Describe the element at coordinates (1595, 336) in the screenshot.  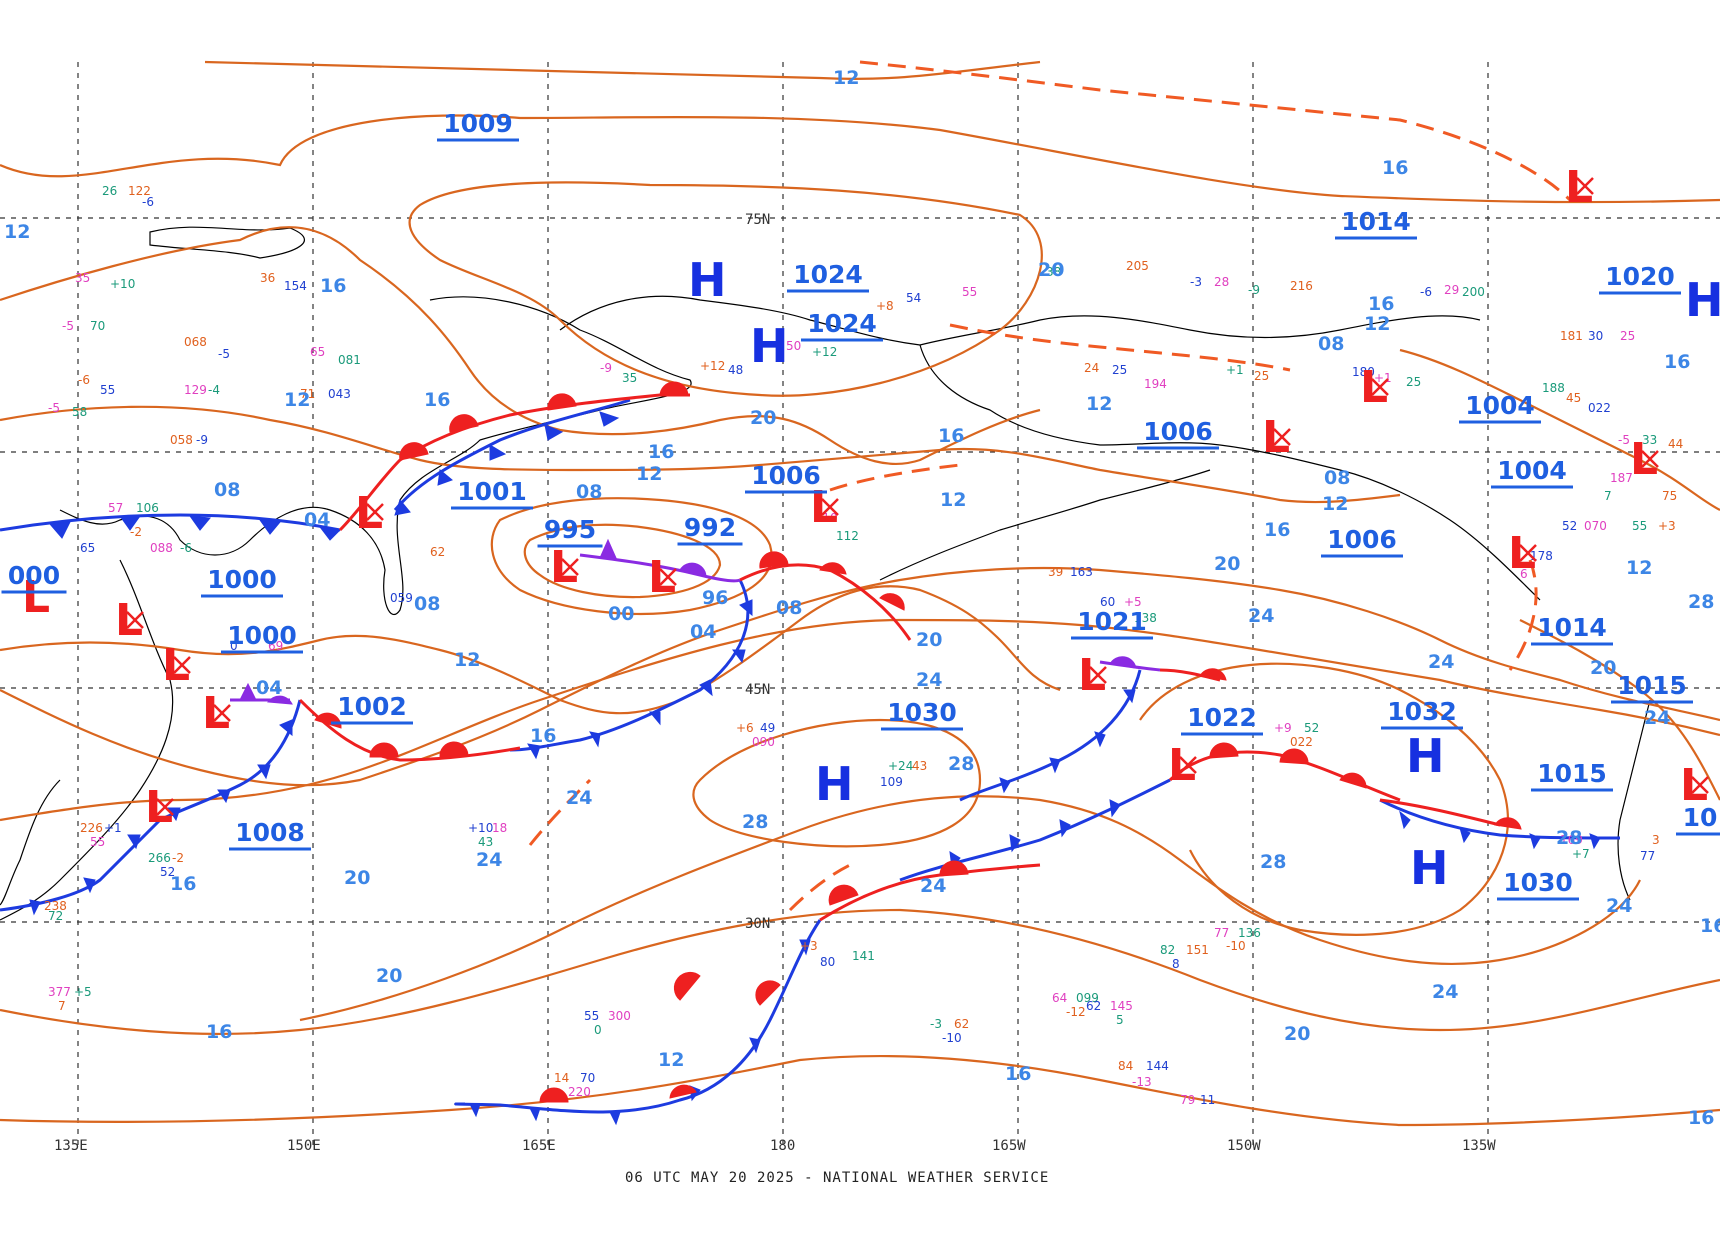
I see `station-value: 30` at that location.